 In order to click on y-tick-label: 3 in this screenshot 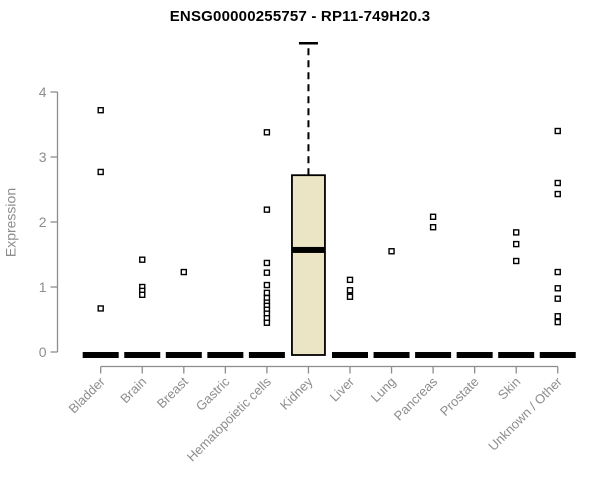, I will do `click(43, 157)`.